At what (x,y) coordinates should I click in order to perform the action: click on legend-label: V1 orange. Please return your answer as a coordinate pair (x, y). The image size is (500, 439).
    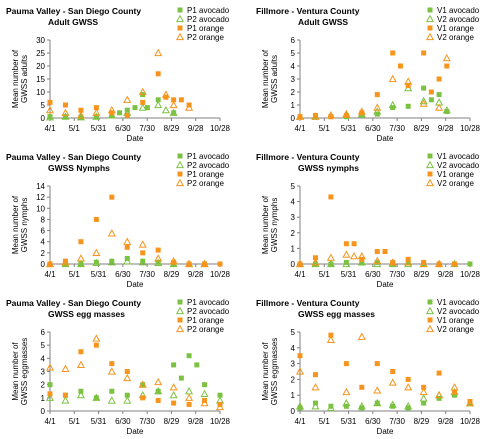
    Looking at the image, I should click on (455, 174).